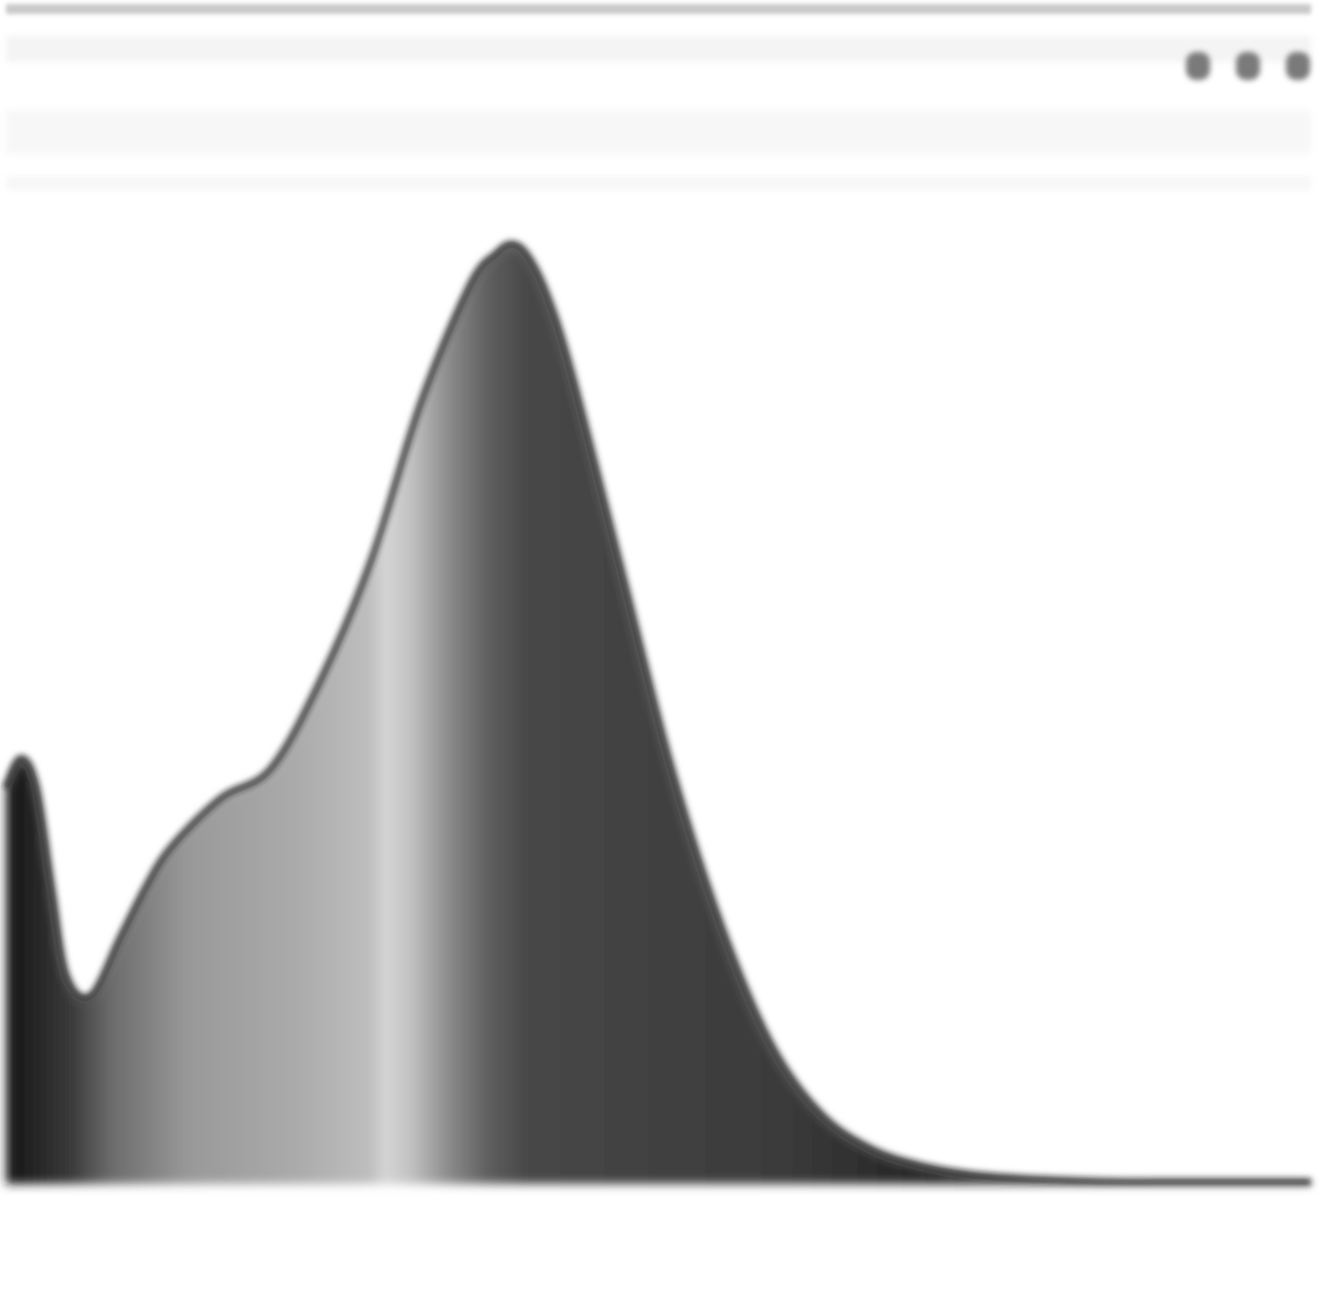  What do you see at coordinates (1298, 66) in the screenshot?
I see `more-icon` at bounding box center [1298, 66].